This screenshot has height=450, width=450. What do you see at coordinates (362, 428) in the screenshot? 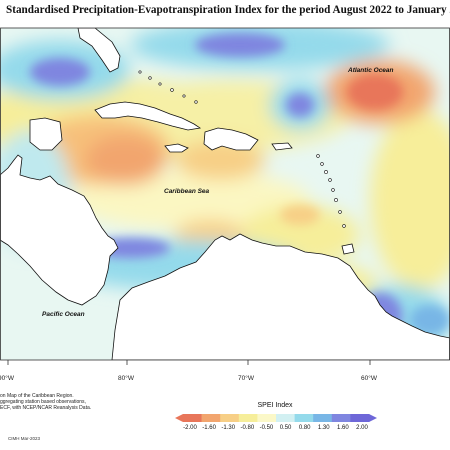
I see `legend-tick-label: 2.00` at bounding box center [362, 428].